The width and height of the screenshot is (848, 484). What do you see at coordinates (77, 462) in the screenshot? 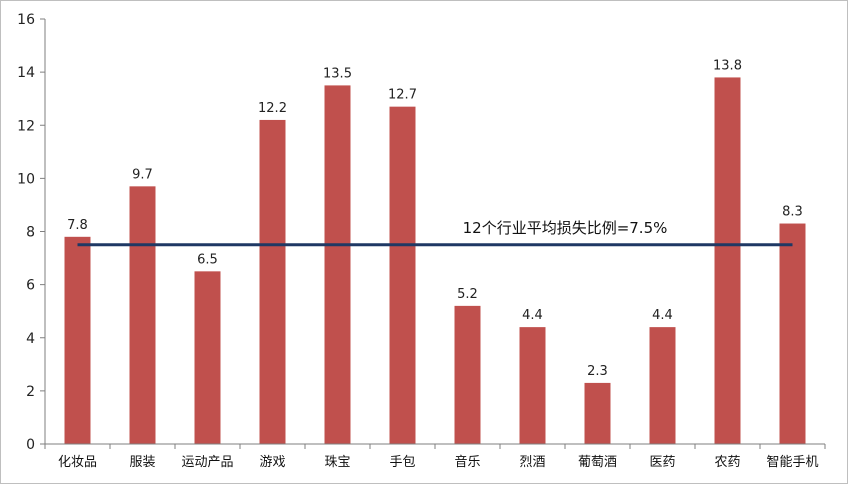
I see `category-label: 化妆品` at bounding box center [77, 462].